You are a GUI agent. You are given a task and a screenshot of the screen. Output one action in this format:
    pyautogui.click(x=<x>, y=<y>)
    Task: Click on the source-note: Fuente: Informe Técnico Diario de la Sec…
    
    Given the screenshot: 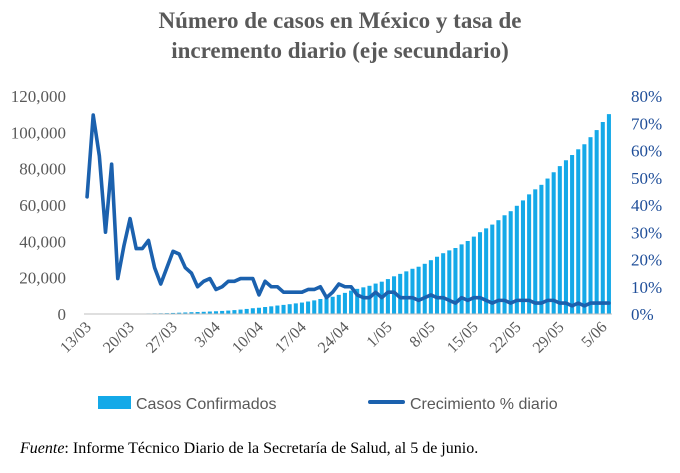 What is the action you would take?
    pyautogui.click(x=345, y=449)
    